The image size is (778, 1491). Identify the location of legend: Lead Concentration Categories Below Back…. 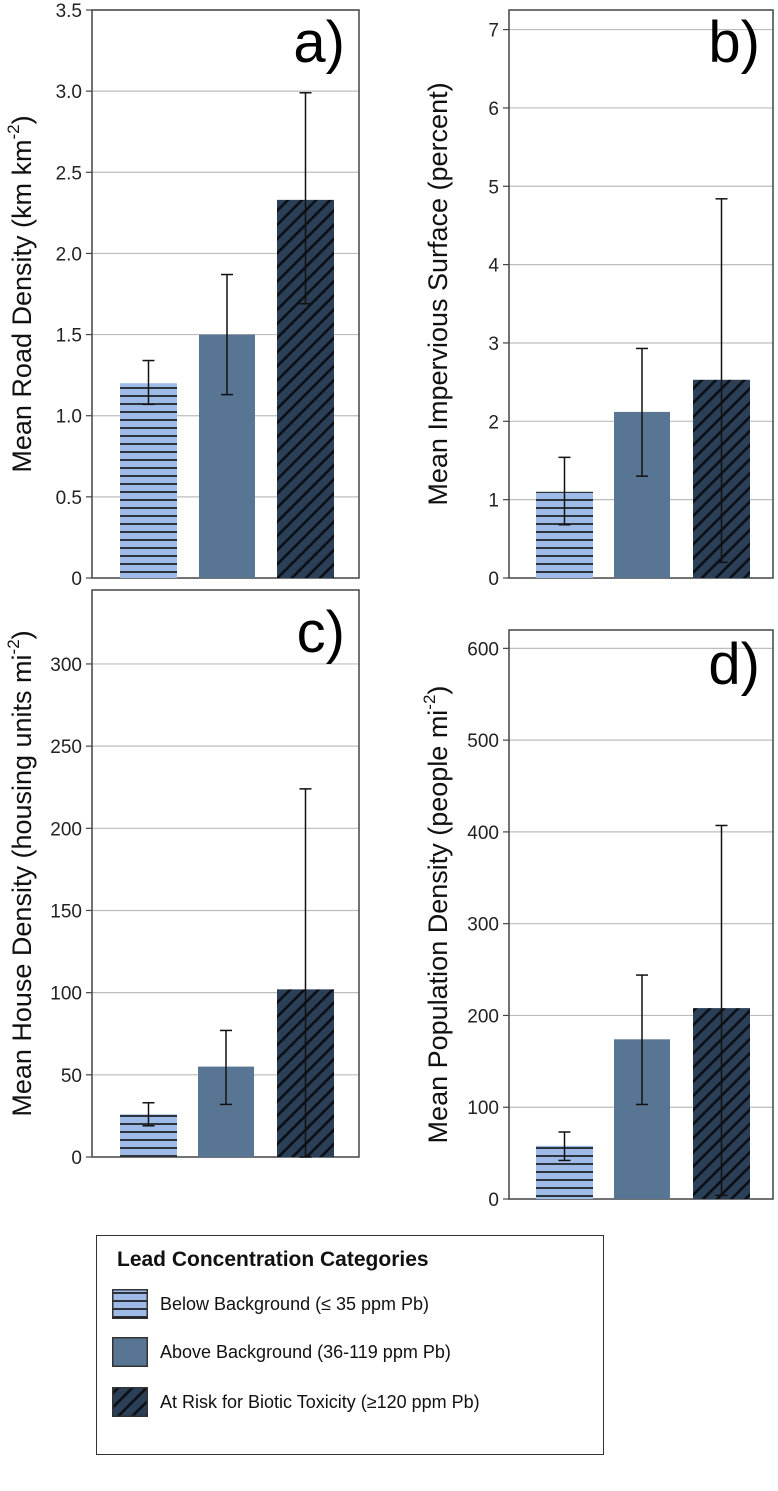
(350, 1345).